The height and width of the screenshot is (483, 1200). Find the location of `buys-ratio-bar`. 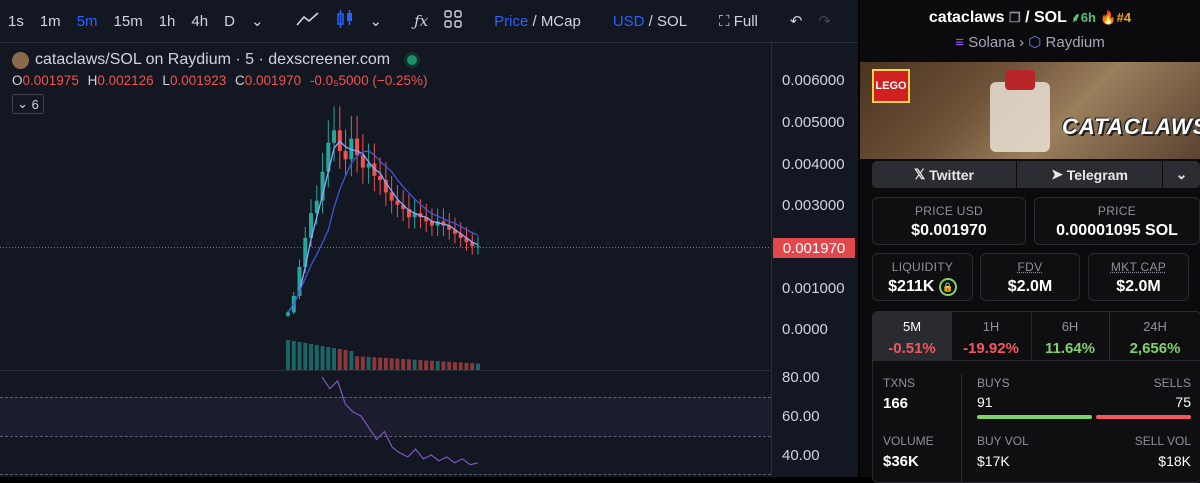

buys-ratio-bar is located at coordinates (1034, 417).